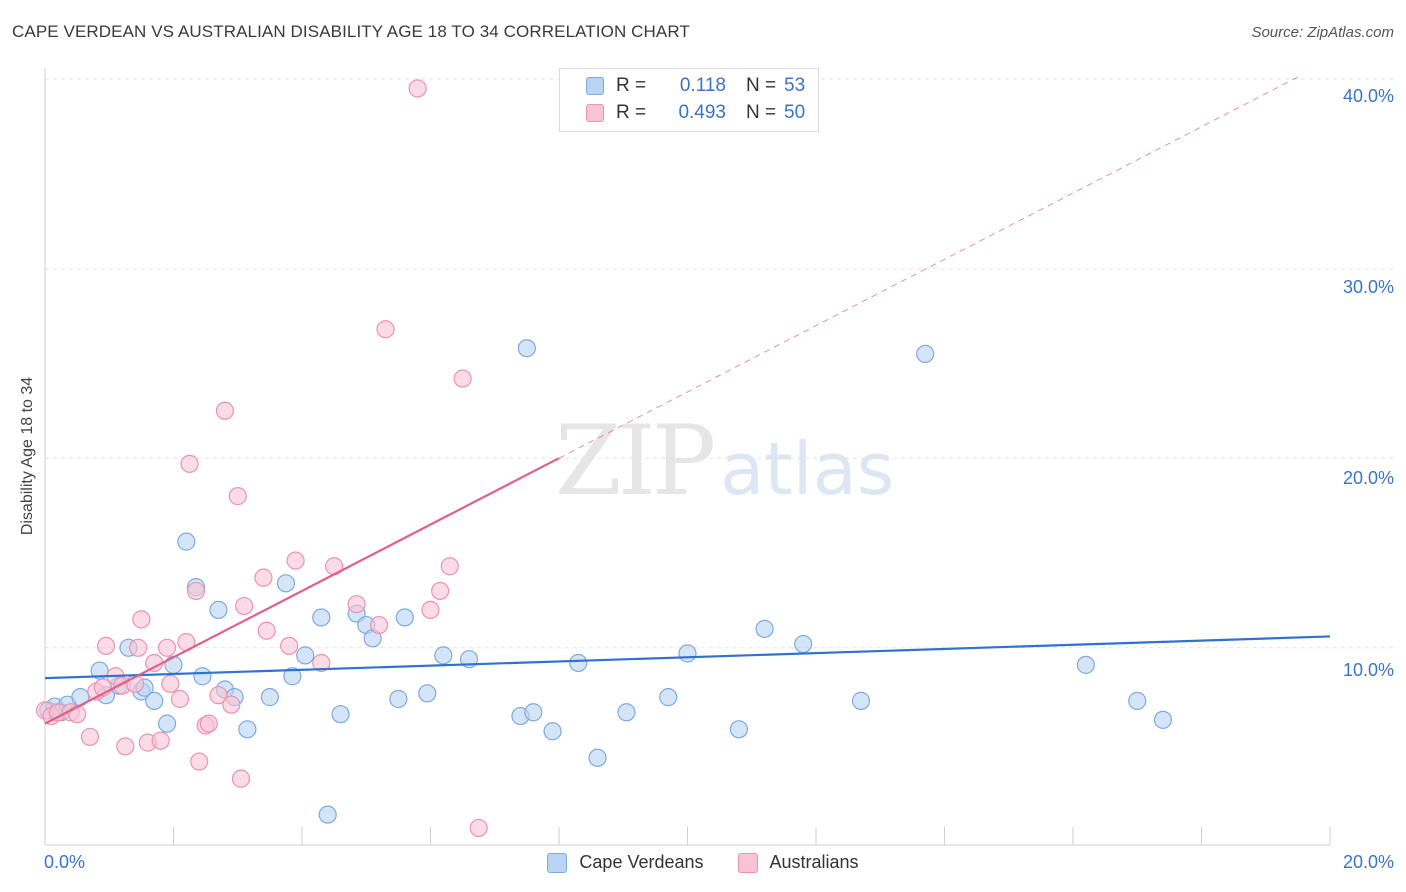 The width and height of the screenshot is (1406, 892). What do you see at coordinates (702, 85) in the screenshot?
I see `legend-r-value: 0.118` at bounding box center [702, 85].